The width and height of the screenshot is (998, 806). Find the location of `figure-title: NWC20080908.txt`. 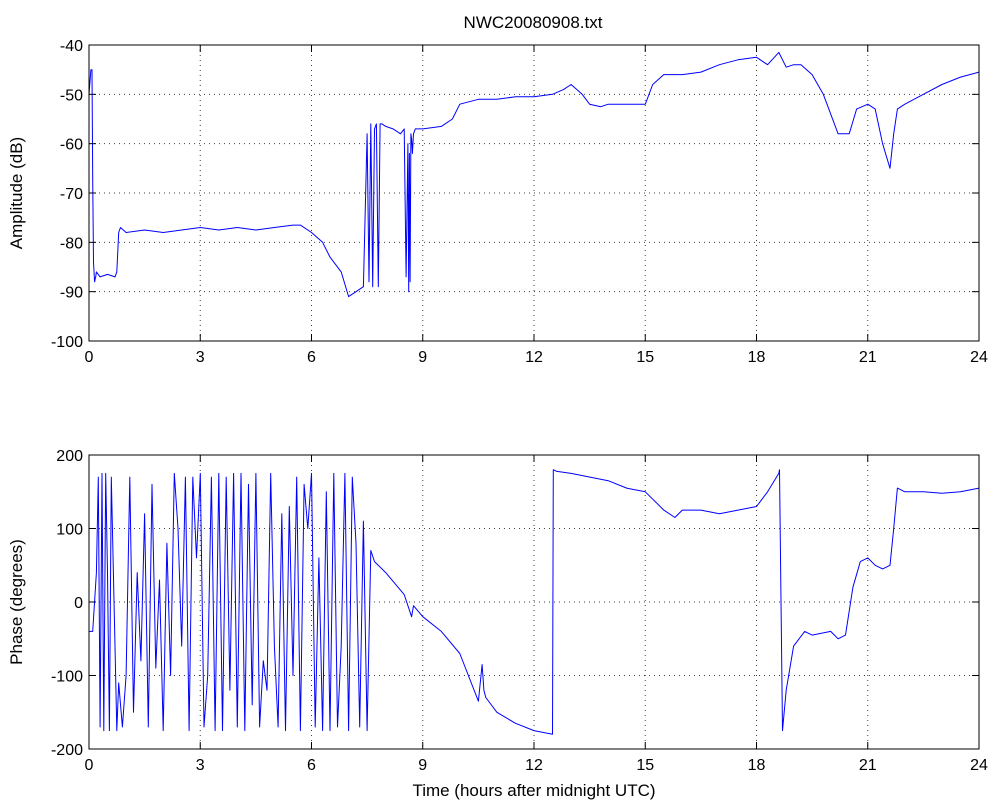

figure-title: NWC20080908.txt is located at coordinates (533, 22).